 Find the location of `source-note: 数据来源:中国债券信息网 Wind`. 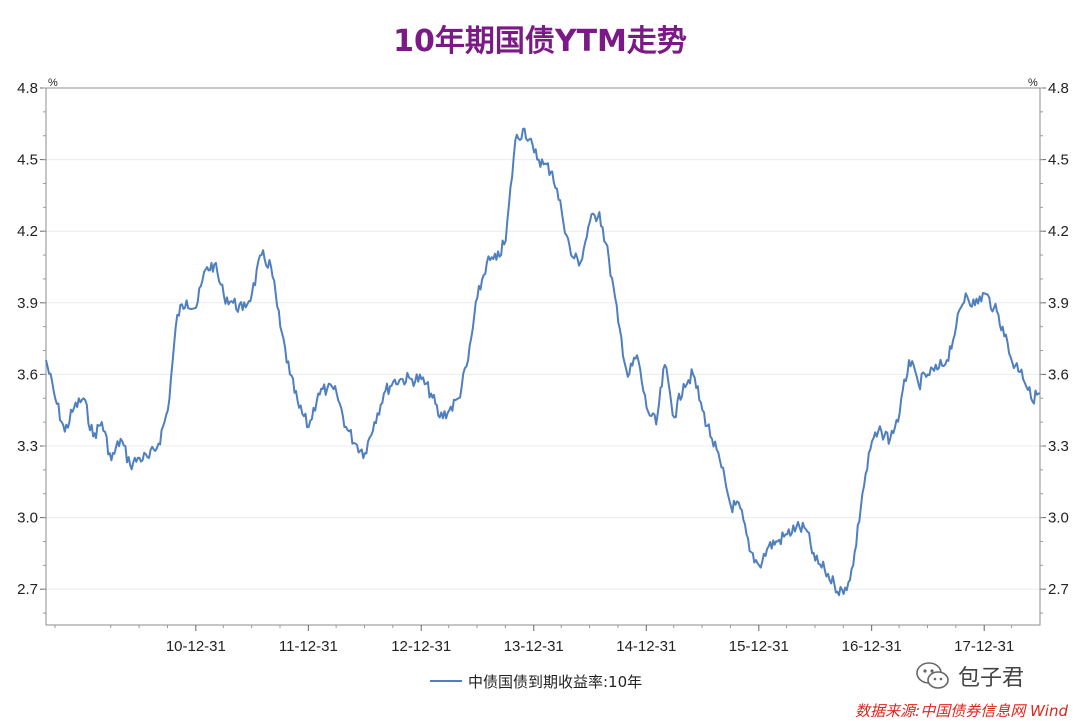

source-note: 数据来源:中国债券信息网 Wind is located at coordinates (961, 711).